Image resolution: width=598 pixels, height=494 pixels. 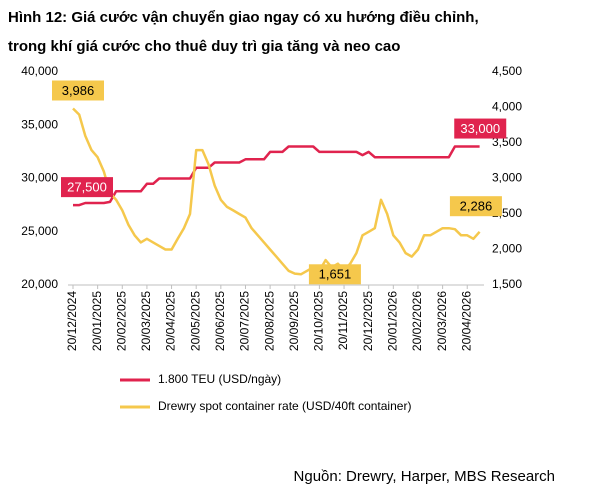 What do you see at coordinates (507, 178) in the screenshot?
I see `y2-tick-label: 3,000` at bounding box center [507, 178].